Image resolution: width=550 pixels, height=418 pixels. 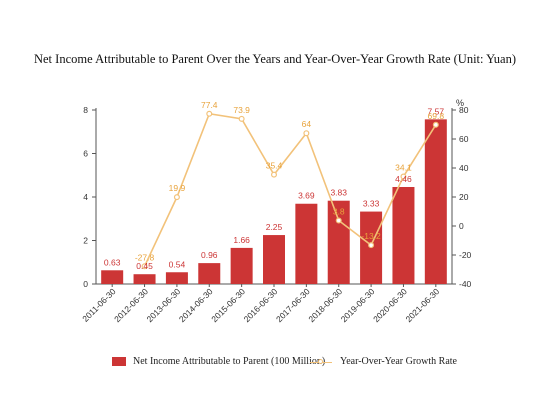 What do you see at coordinates (274, 227) in the screenshot?
I see `bar-value-label: 2.25` at bounding box center [274, 227].